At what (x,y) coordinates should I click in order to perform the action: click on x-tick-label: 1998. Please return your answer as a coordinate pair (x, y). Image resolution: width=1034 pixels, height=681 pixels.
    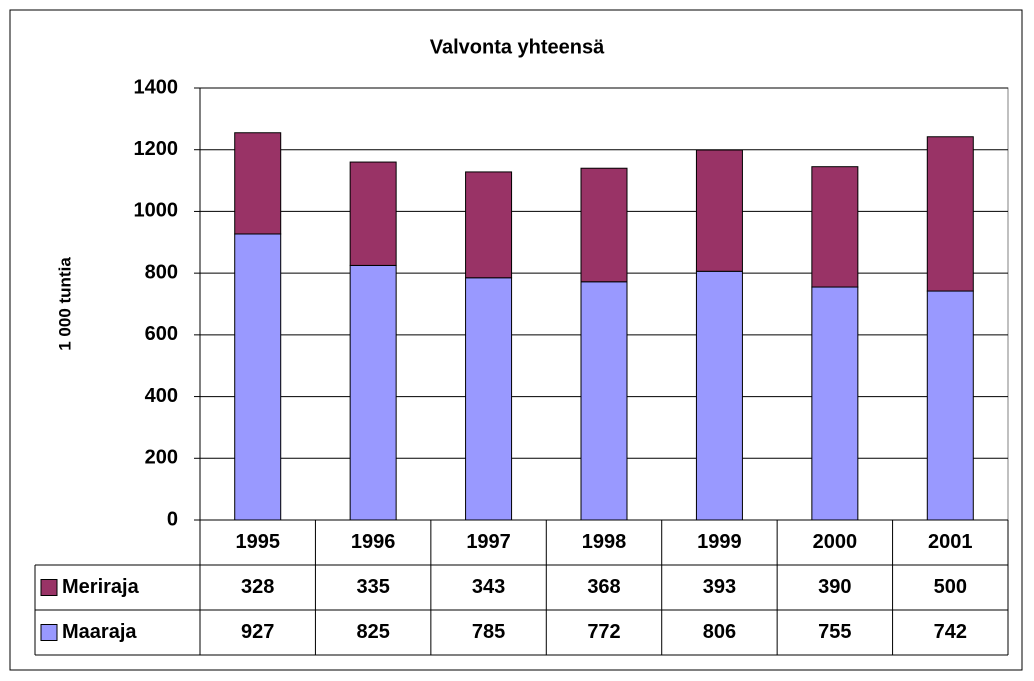
    Looking at the image, I should click on (604, 542).